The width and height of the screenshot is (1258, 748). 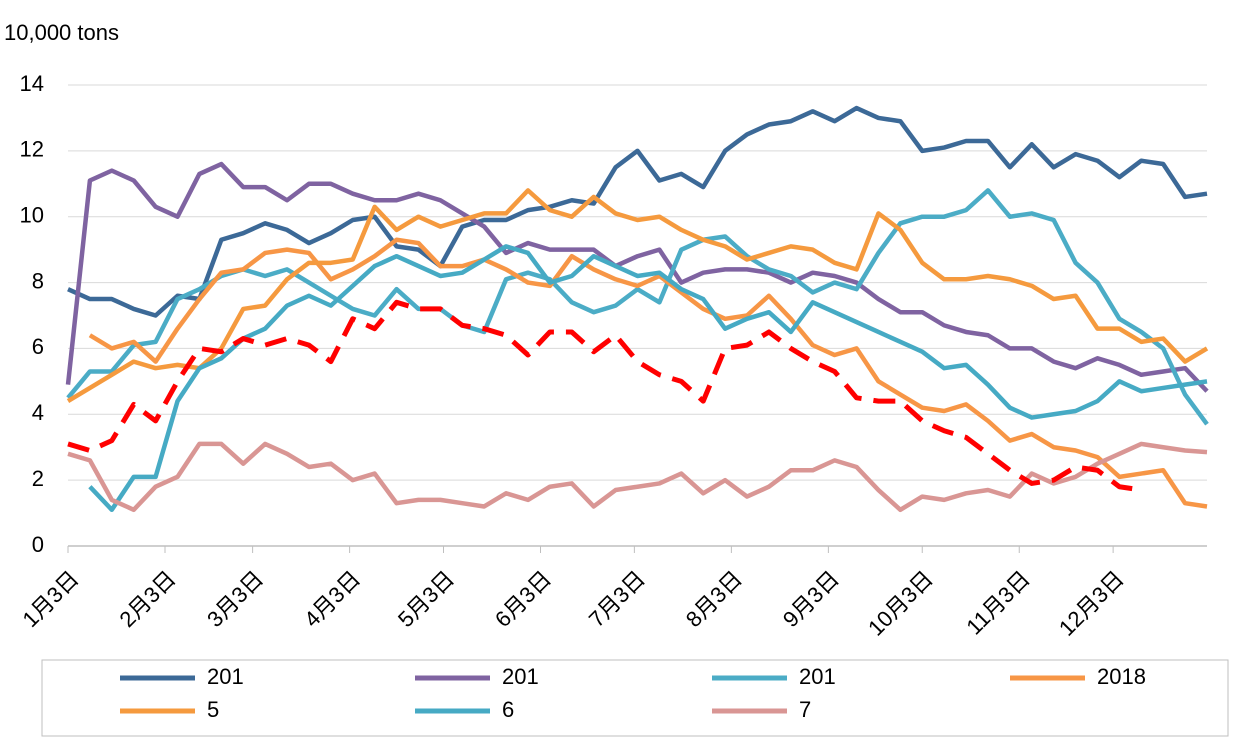 What do you see at coordinates (617, 599) in the screenshot?
I see `x-tick-label: 7月3日` at bounding box center [617, 599].